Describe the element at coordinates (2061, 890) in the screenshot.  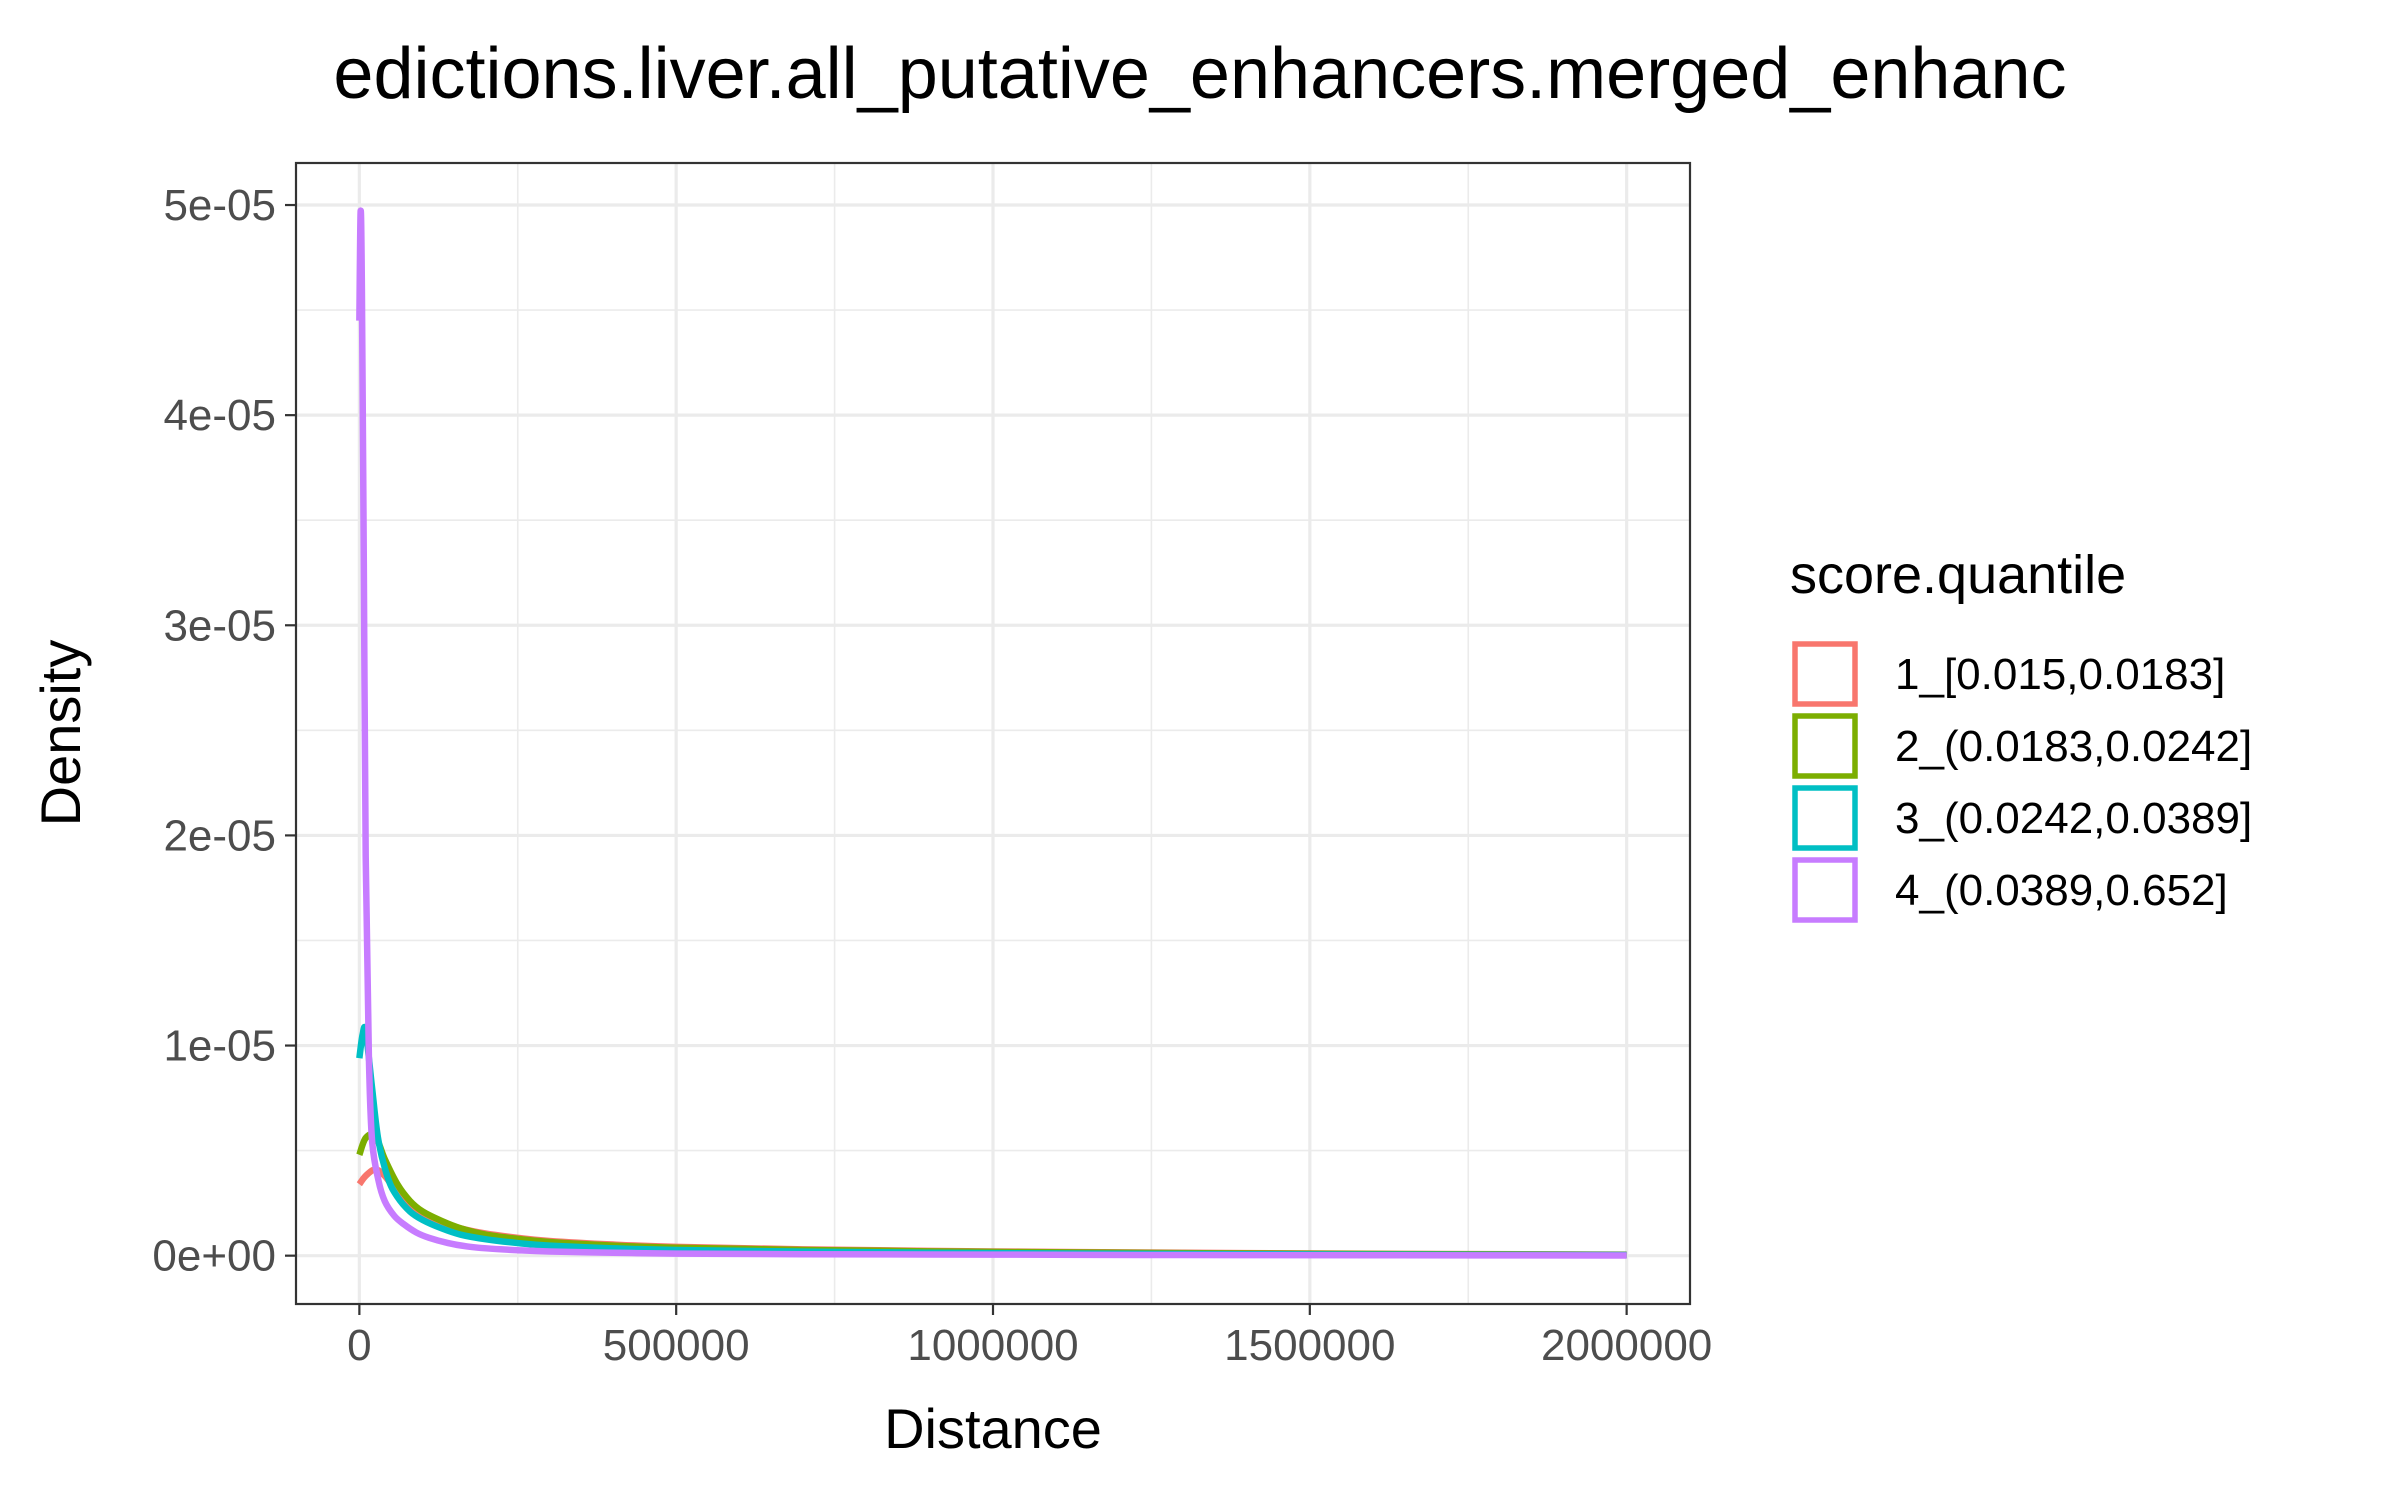
I see `legend-label-4: 4_(0.0389,0.652]` at that location.